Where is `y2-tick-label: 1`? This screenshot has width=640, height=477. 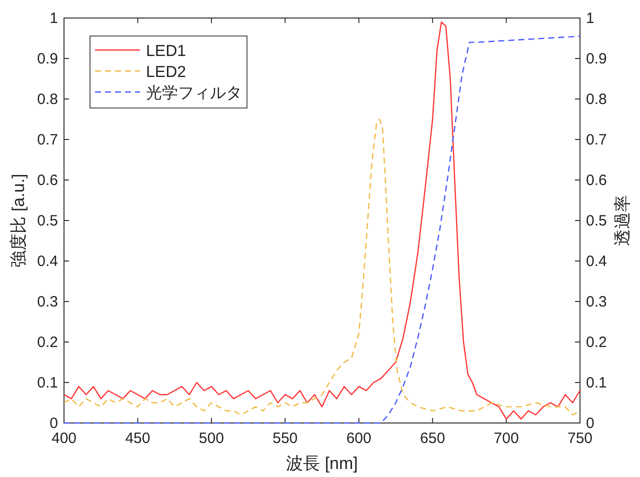 y2-tick-label: 1 is located at coordinates (590, 18).